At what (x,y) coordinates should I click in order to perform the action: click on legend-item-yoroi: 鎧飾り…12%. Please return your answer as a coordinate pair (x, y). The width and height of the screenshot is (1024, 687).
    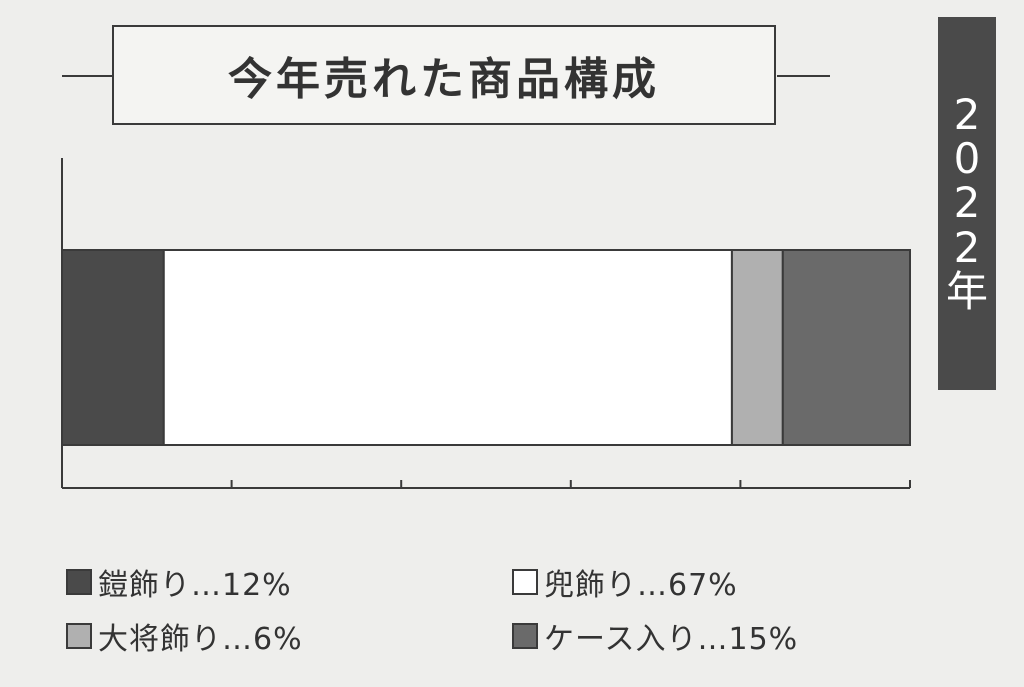
    Looking at the image, I should click on (179, 582).